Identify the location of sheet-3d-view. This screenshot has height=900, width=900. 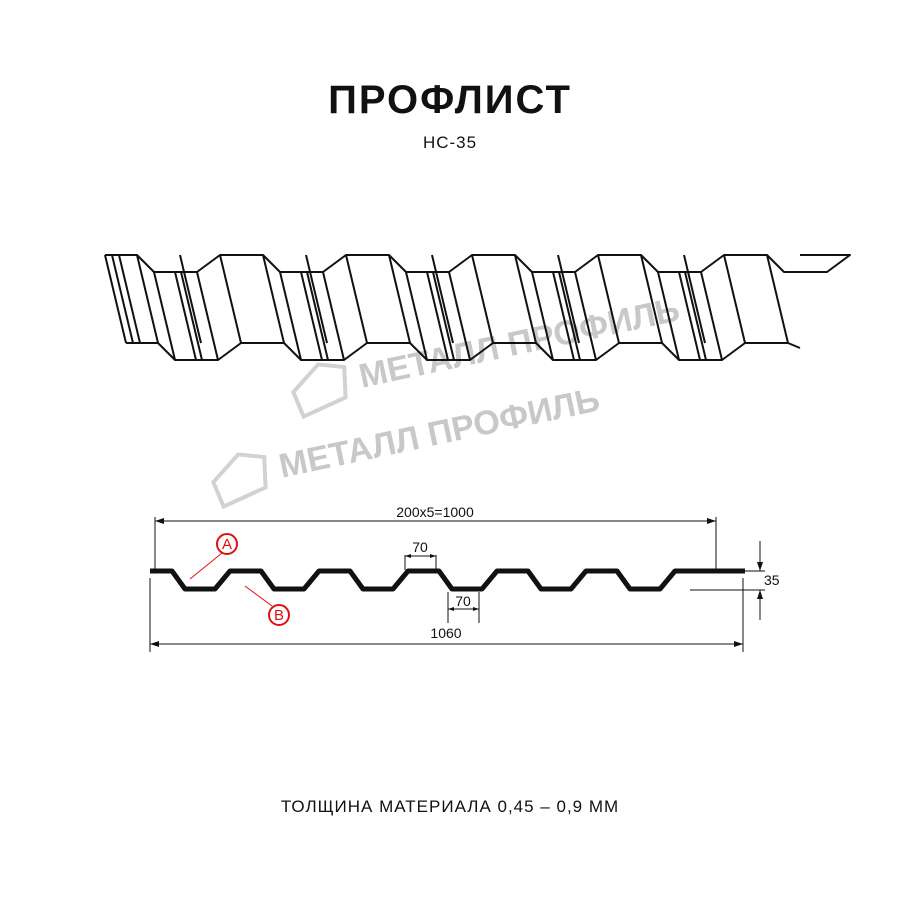
(477, 307).